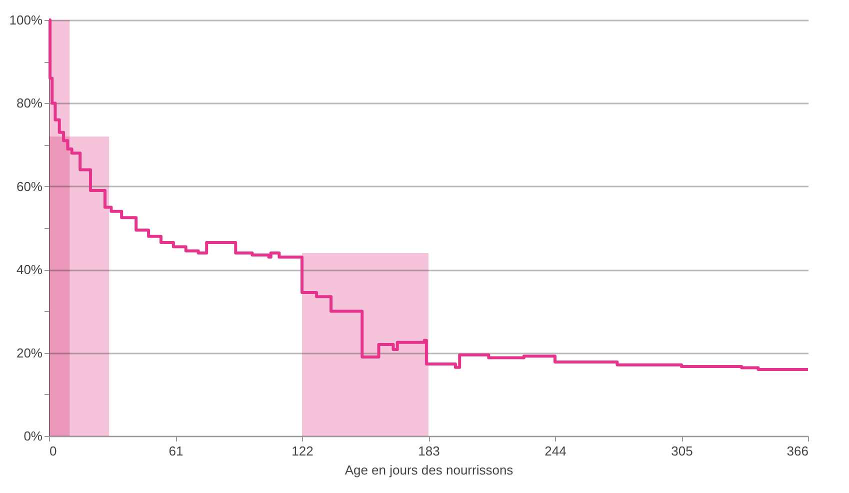 This screenshot has height=493, width=849. What do you see at coordinates (303, 451) in the screenshot?
I see `x-tick-label: 122` at bounding box center [303, 451].